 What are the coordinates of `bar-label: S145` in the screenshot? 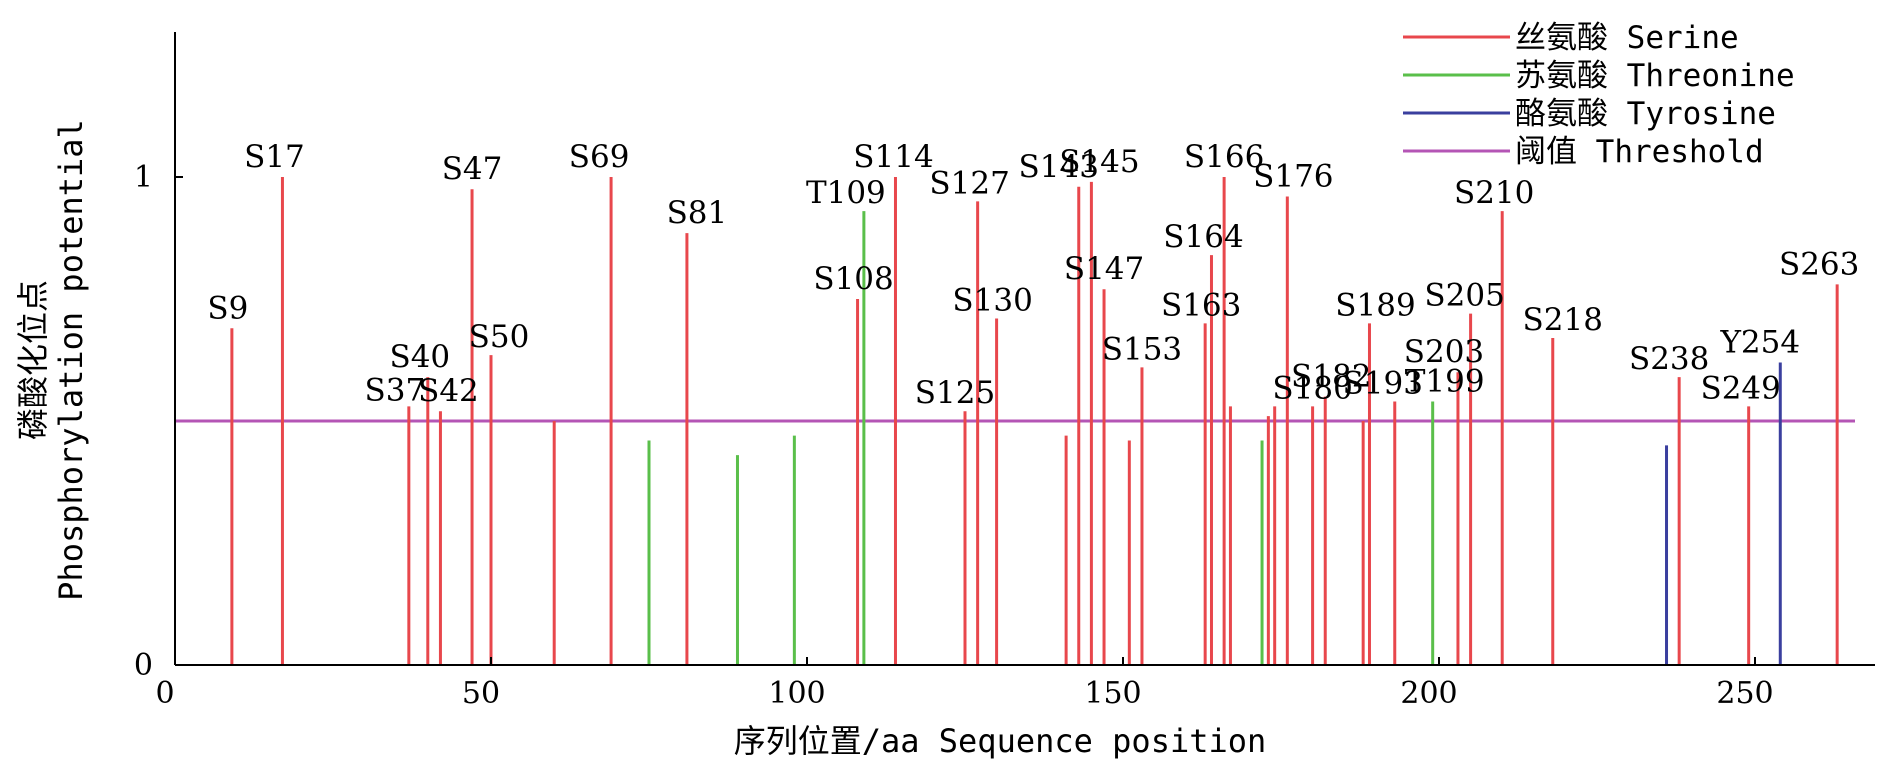 It's located at (1099, 162).